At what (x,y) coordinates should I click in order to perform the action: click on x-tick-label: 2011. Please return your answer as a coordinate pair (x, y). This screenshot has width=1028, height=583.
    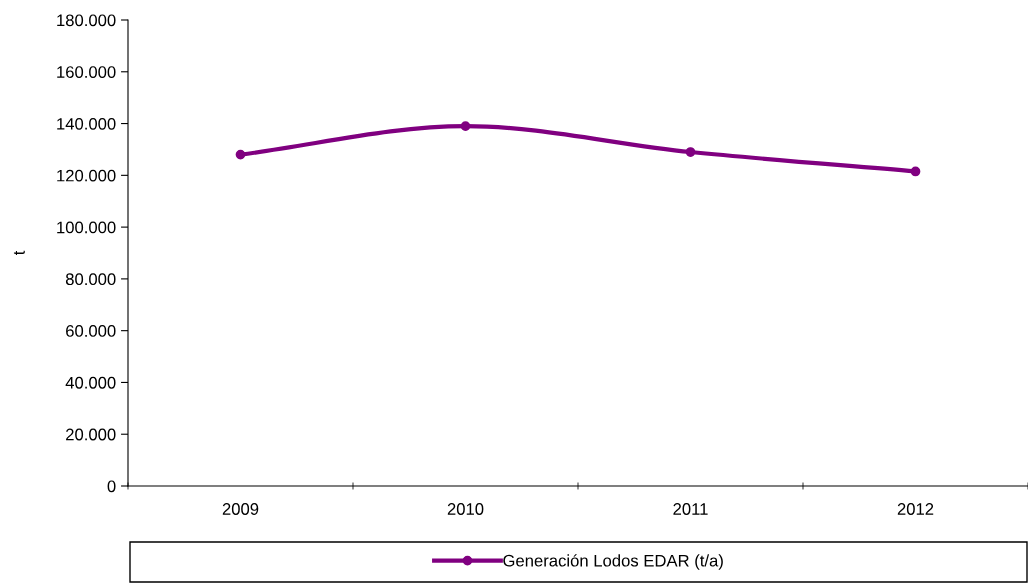
    Looking at the image, I should click on (690, 509).